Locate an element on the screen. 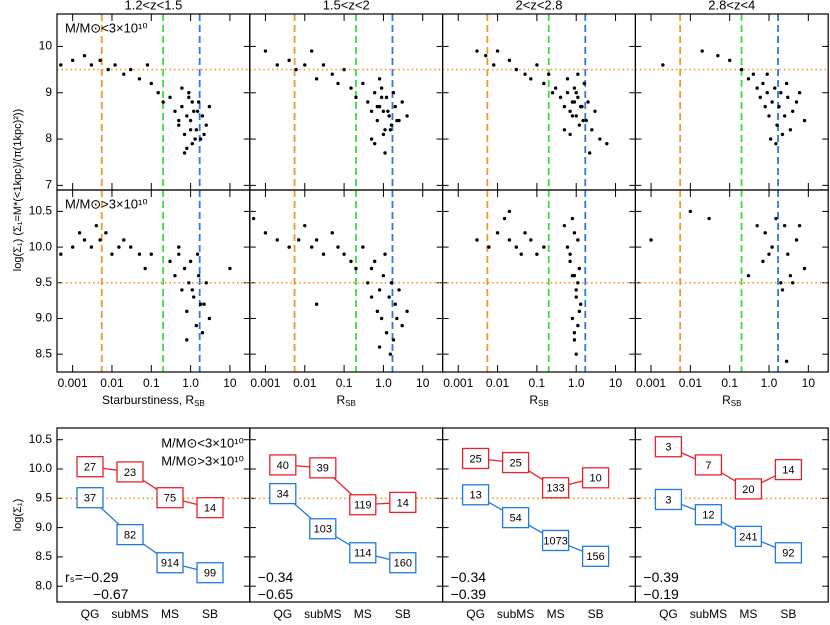  y-tick-label: 10.5 is located at coordinates (41, 211).